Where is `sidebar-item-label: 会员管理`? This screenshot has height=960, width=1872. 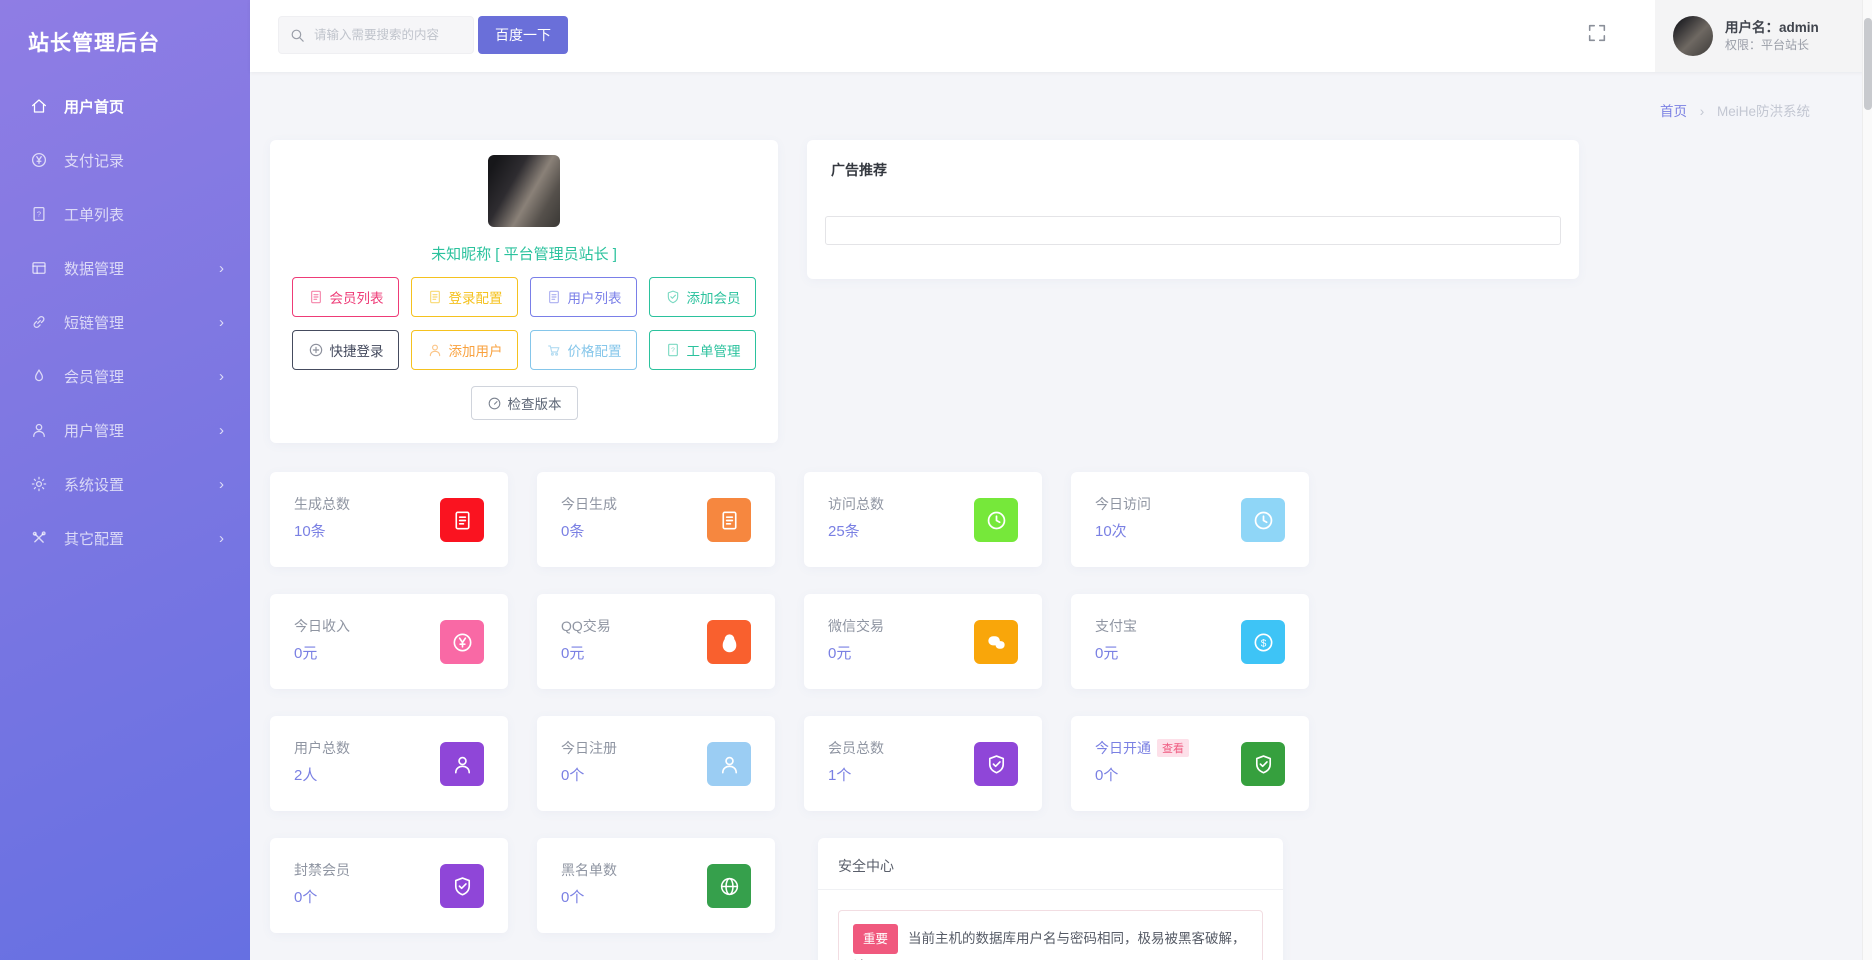
sidebar-item-label: 会员管理 is located at coordinates (94, 377).